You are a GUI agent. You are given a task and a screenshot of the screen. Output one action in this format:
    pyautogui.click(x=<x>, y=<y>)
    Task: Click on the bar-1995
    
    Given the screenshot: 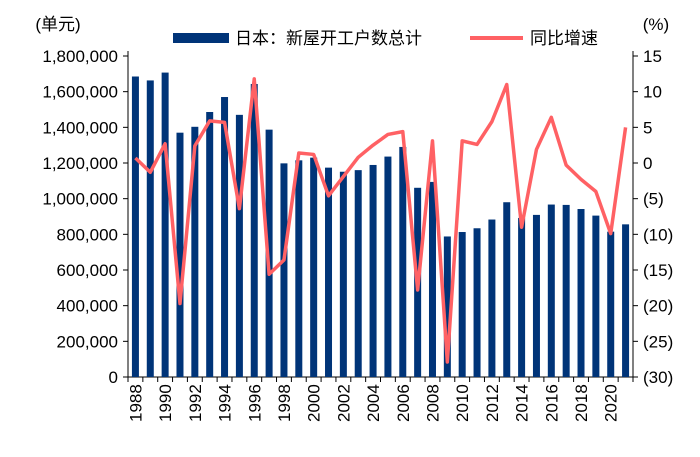 What is the action you would take?
    pyautogui.click(x=239, y=246)
    